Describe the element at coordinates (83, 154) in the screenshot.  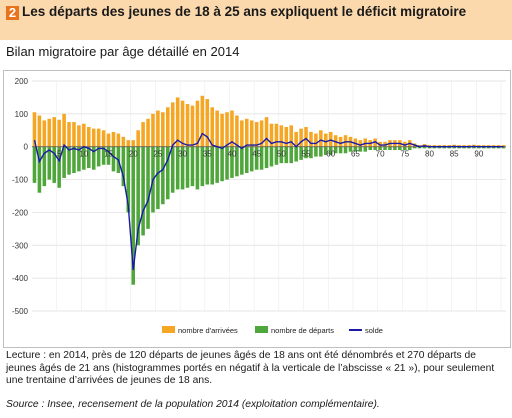
I see `x-tick-label: 10` at that location.